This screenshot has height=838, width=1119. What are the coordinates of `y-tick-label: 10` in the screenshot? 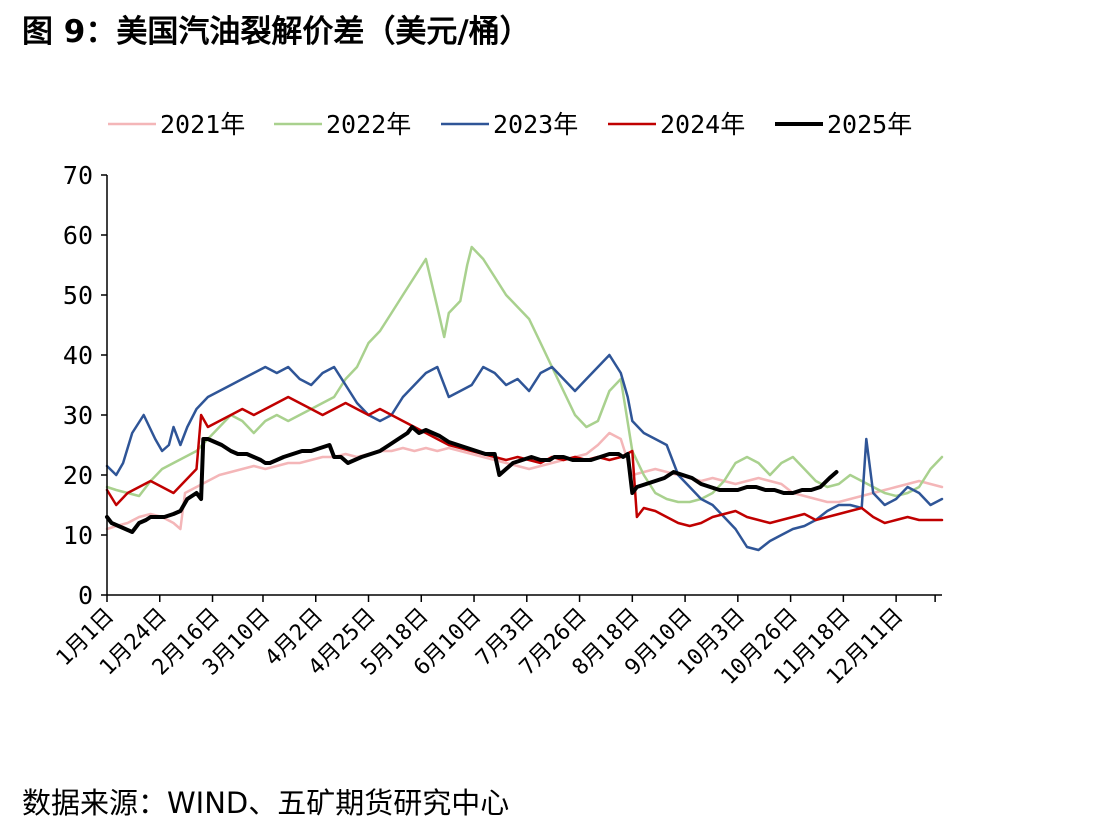 It's located at (78, 535).